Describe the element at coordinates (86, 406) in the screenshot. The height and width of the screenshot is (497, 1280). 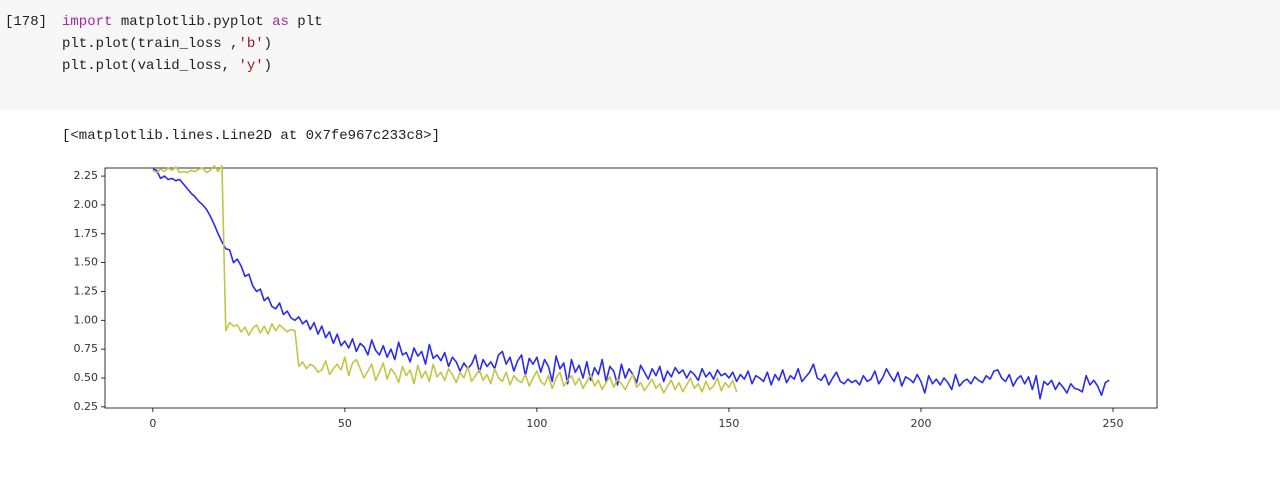
I see `y-tick-label: 0.25` at that location.